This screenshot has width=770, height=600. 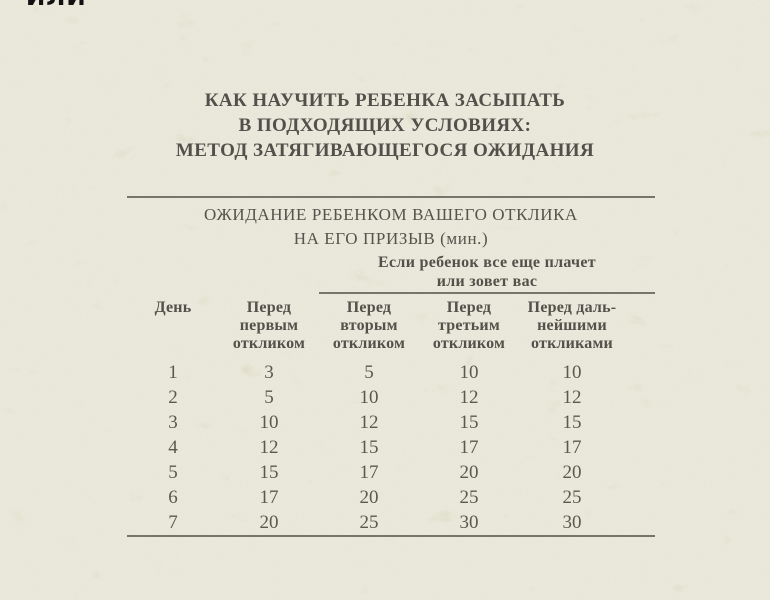 I want to click on cell-day: 3, so click(x=173, y=422).